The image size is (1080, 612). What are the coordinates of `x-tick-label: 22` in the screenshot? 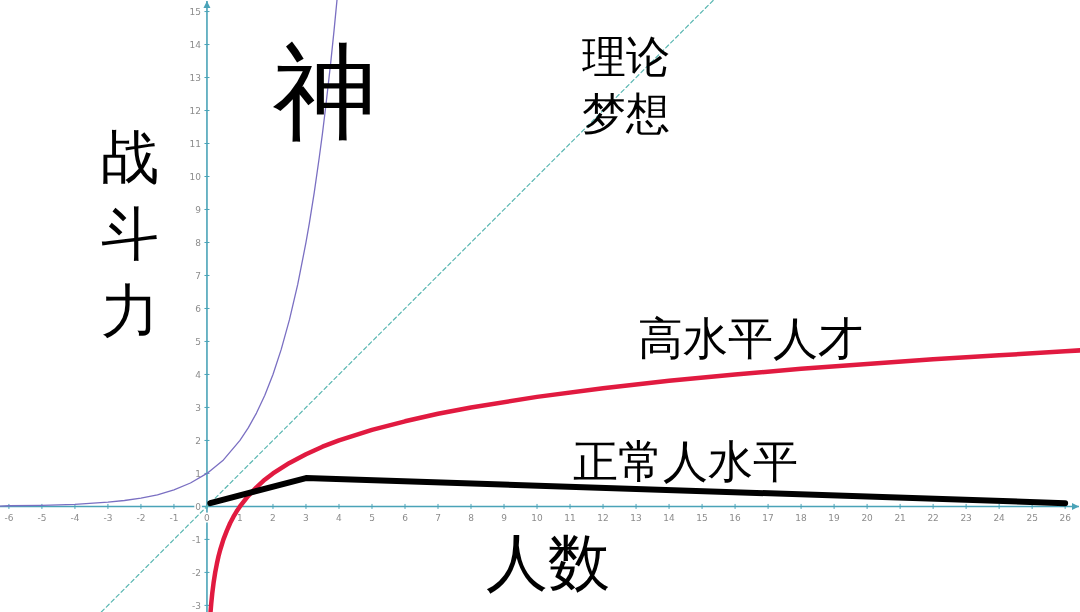 It's located at (933, 518).